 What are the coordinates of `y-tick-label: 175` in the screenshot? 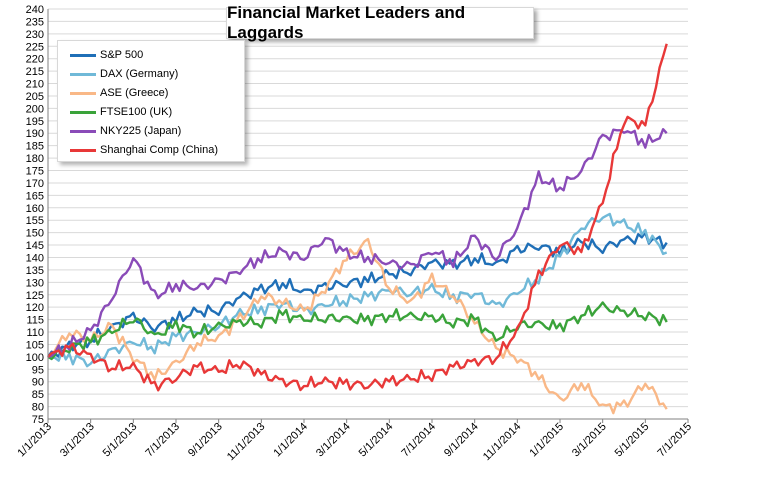 It's located at (35, 172).